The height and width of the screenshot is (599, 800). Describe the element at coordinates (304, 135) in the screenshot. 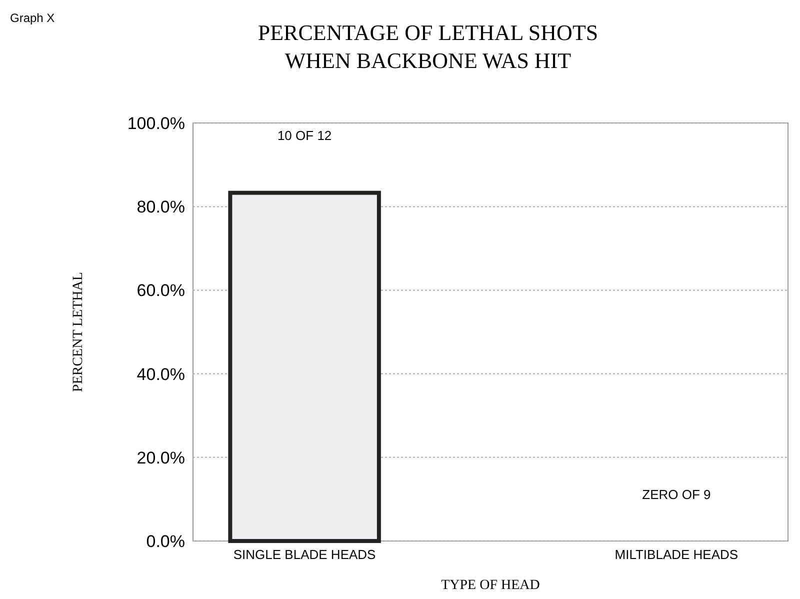

I see `annotation: 10 OF 12` at that location.